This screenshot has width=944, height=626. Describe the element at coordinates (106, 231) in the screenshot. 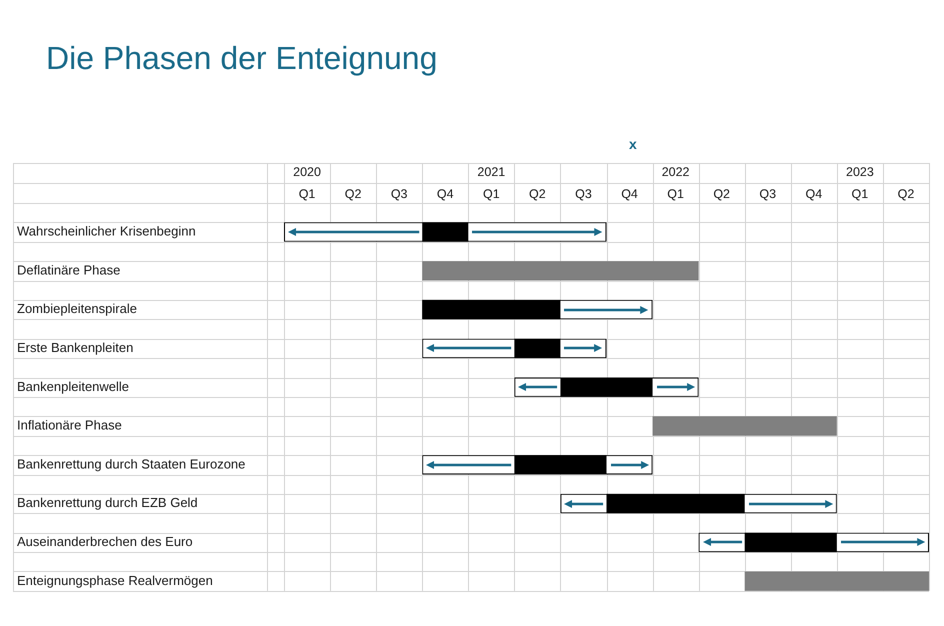

I see `y-tick-label: Wahrscheinlicher Krisenbeginn` at that location.